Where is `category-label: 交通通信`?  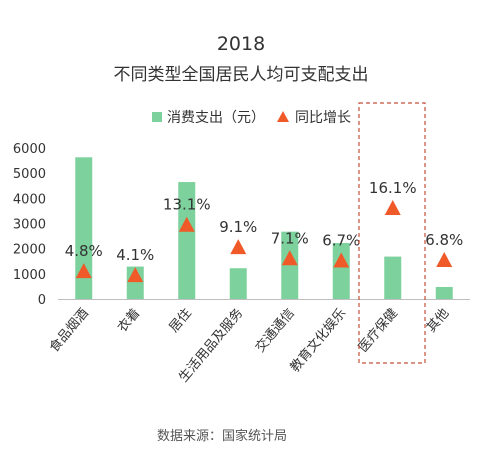
category-label: 交通通信 is located at coordinates (275, 330).